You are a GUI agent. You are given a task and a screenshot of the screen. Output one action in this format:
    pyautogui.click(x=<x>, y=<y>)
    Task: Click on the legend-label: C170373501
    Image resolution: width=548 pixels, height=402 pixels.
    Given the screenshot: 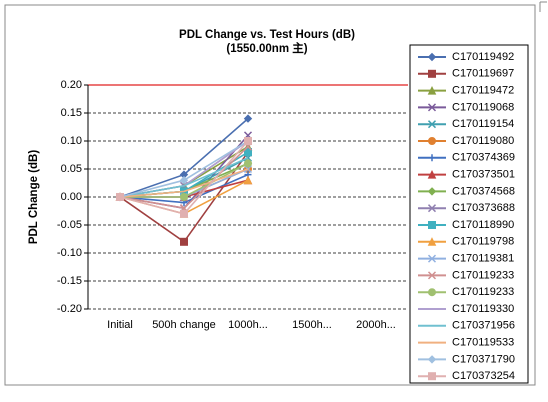 What is the action you would take?
    pyautogui.click(x=483, y=175)
    